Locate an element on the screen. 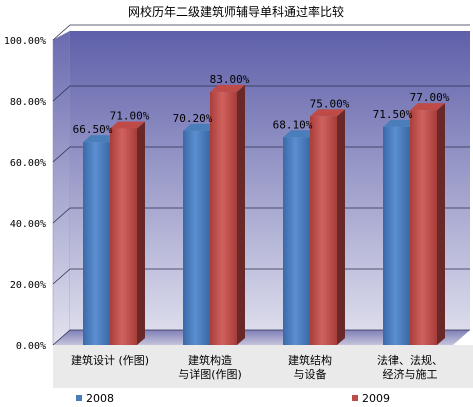 This screenshot has width=473, height=407. data-label-2009-2: 83.00% is located at coordinates (230, 79).